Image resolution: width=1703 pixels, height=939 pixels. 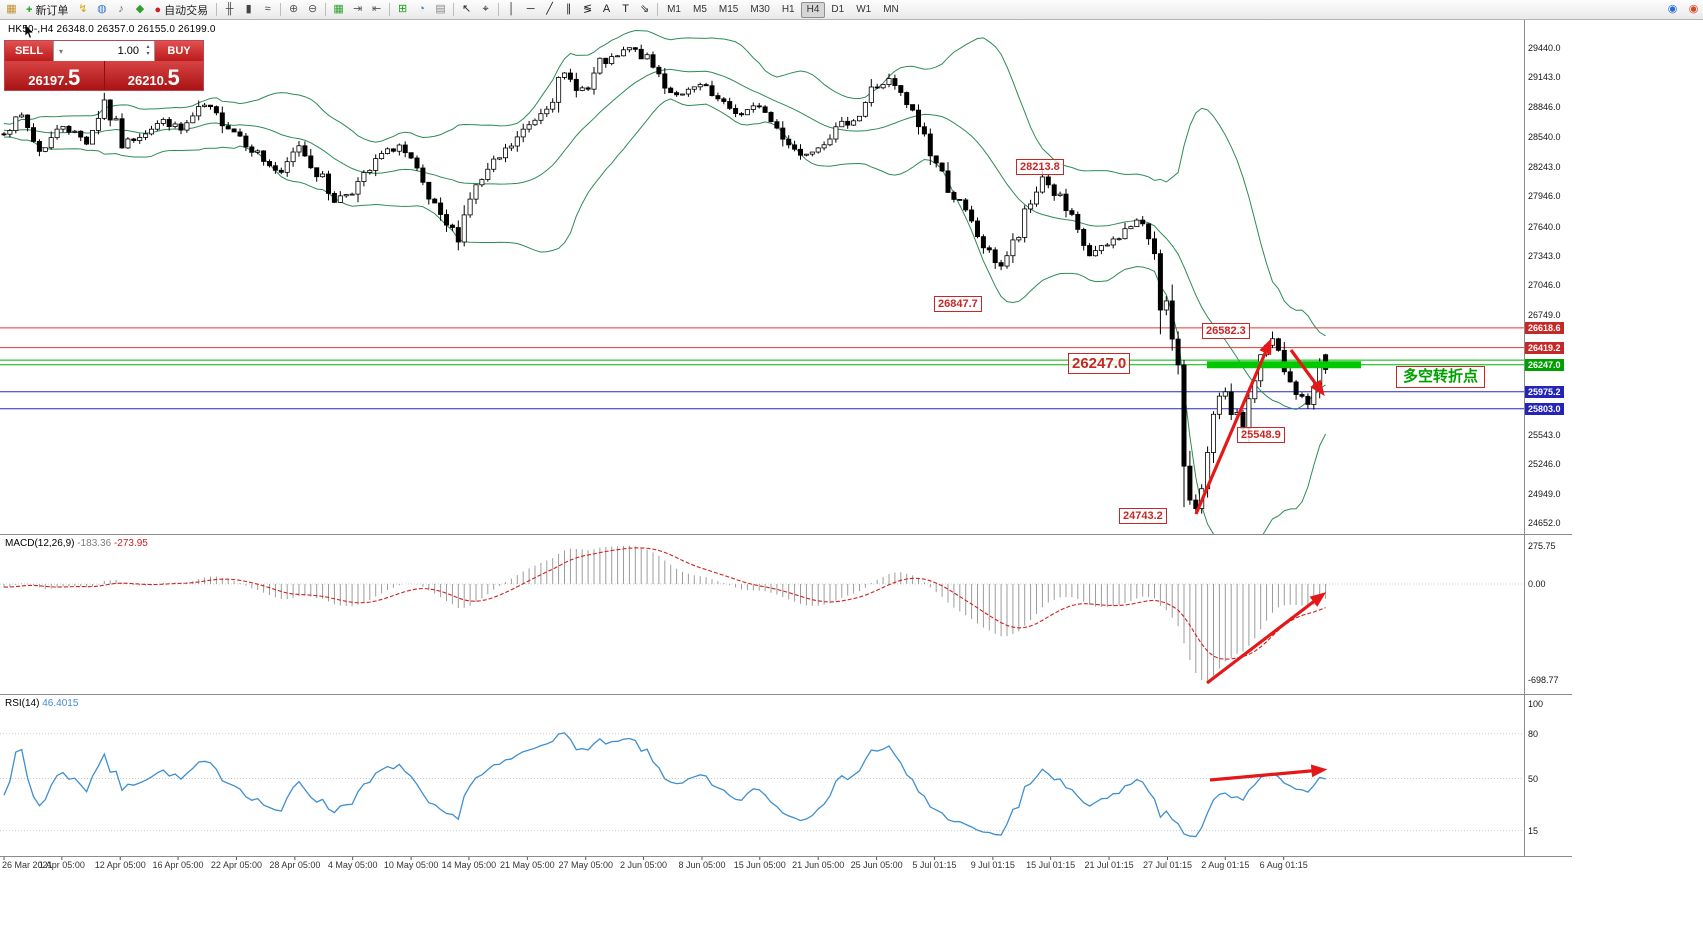 I want to click on volume-up-icon: ▴, so click(x=148, y=47).